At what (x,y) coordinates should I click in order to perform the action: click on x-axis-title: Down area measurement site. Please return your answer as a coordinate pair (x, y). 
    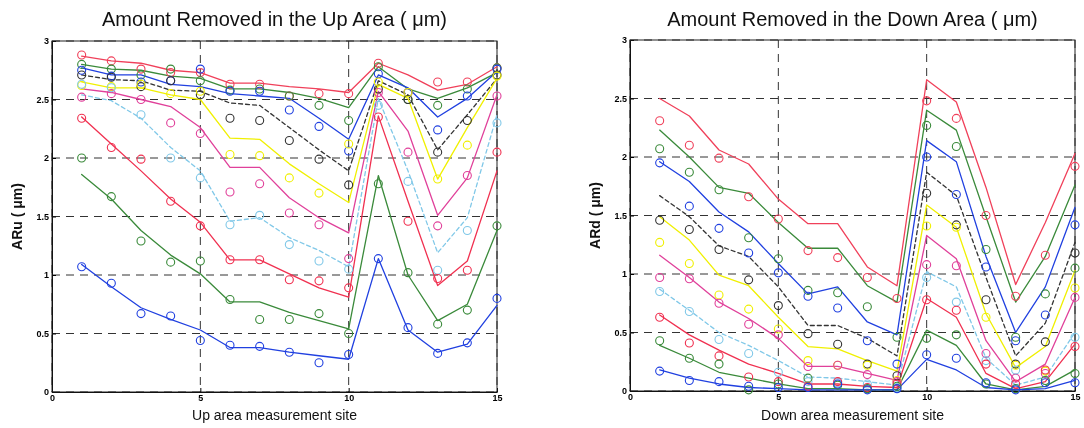
    Looking at the image, I should click on (853, 415).